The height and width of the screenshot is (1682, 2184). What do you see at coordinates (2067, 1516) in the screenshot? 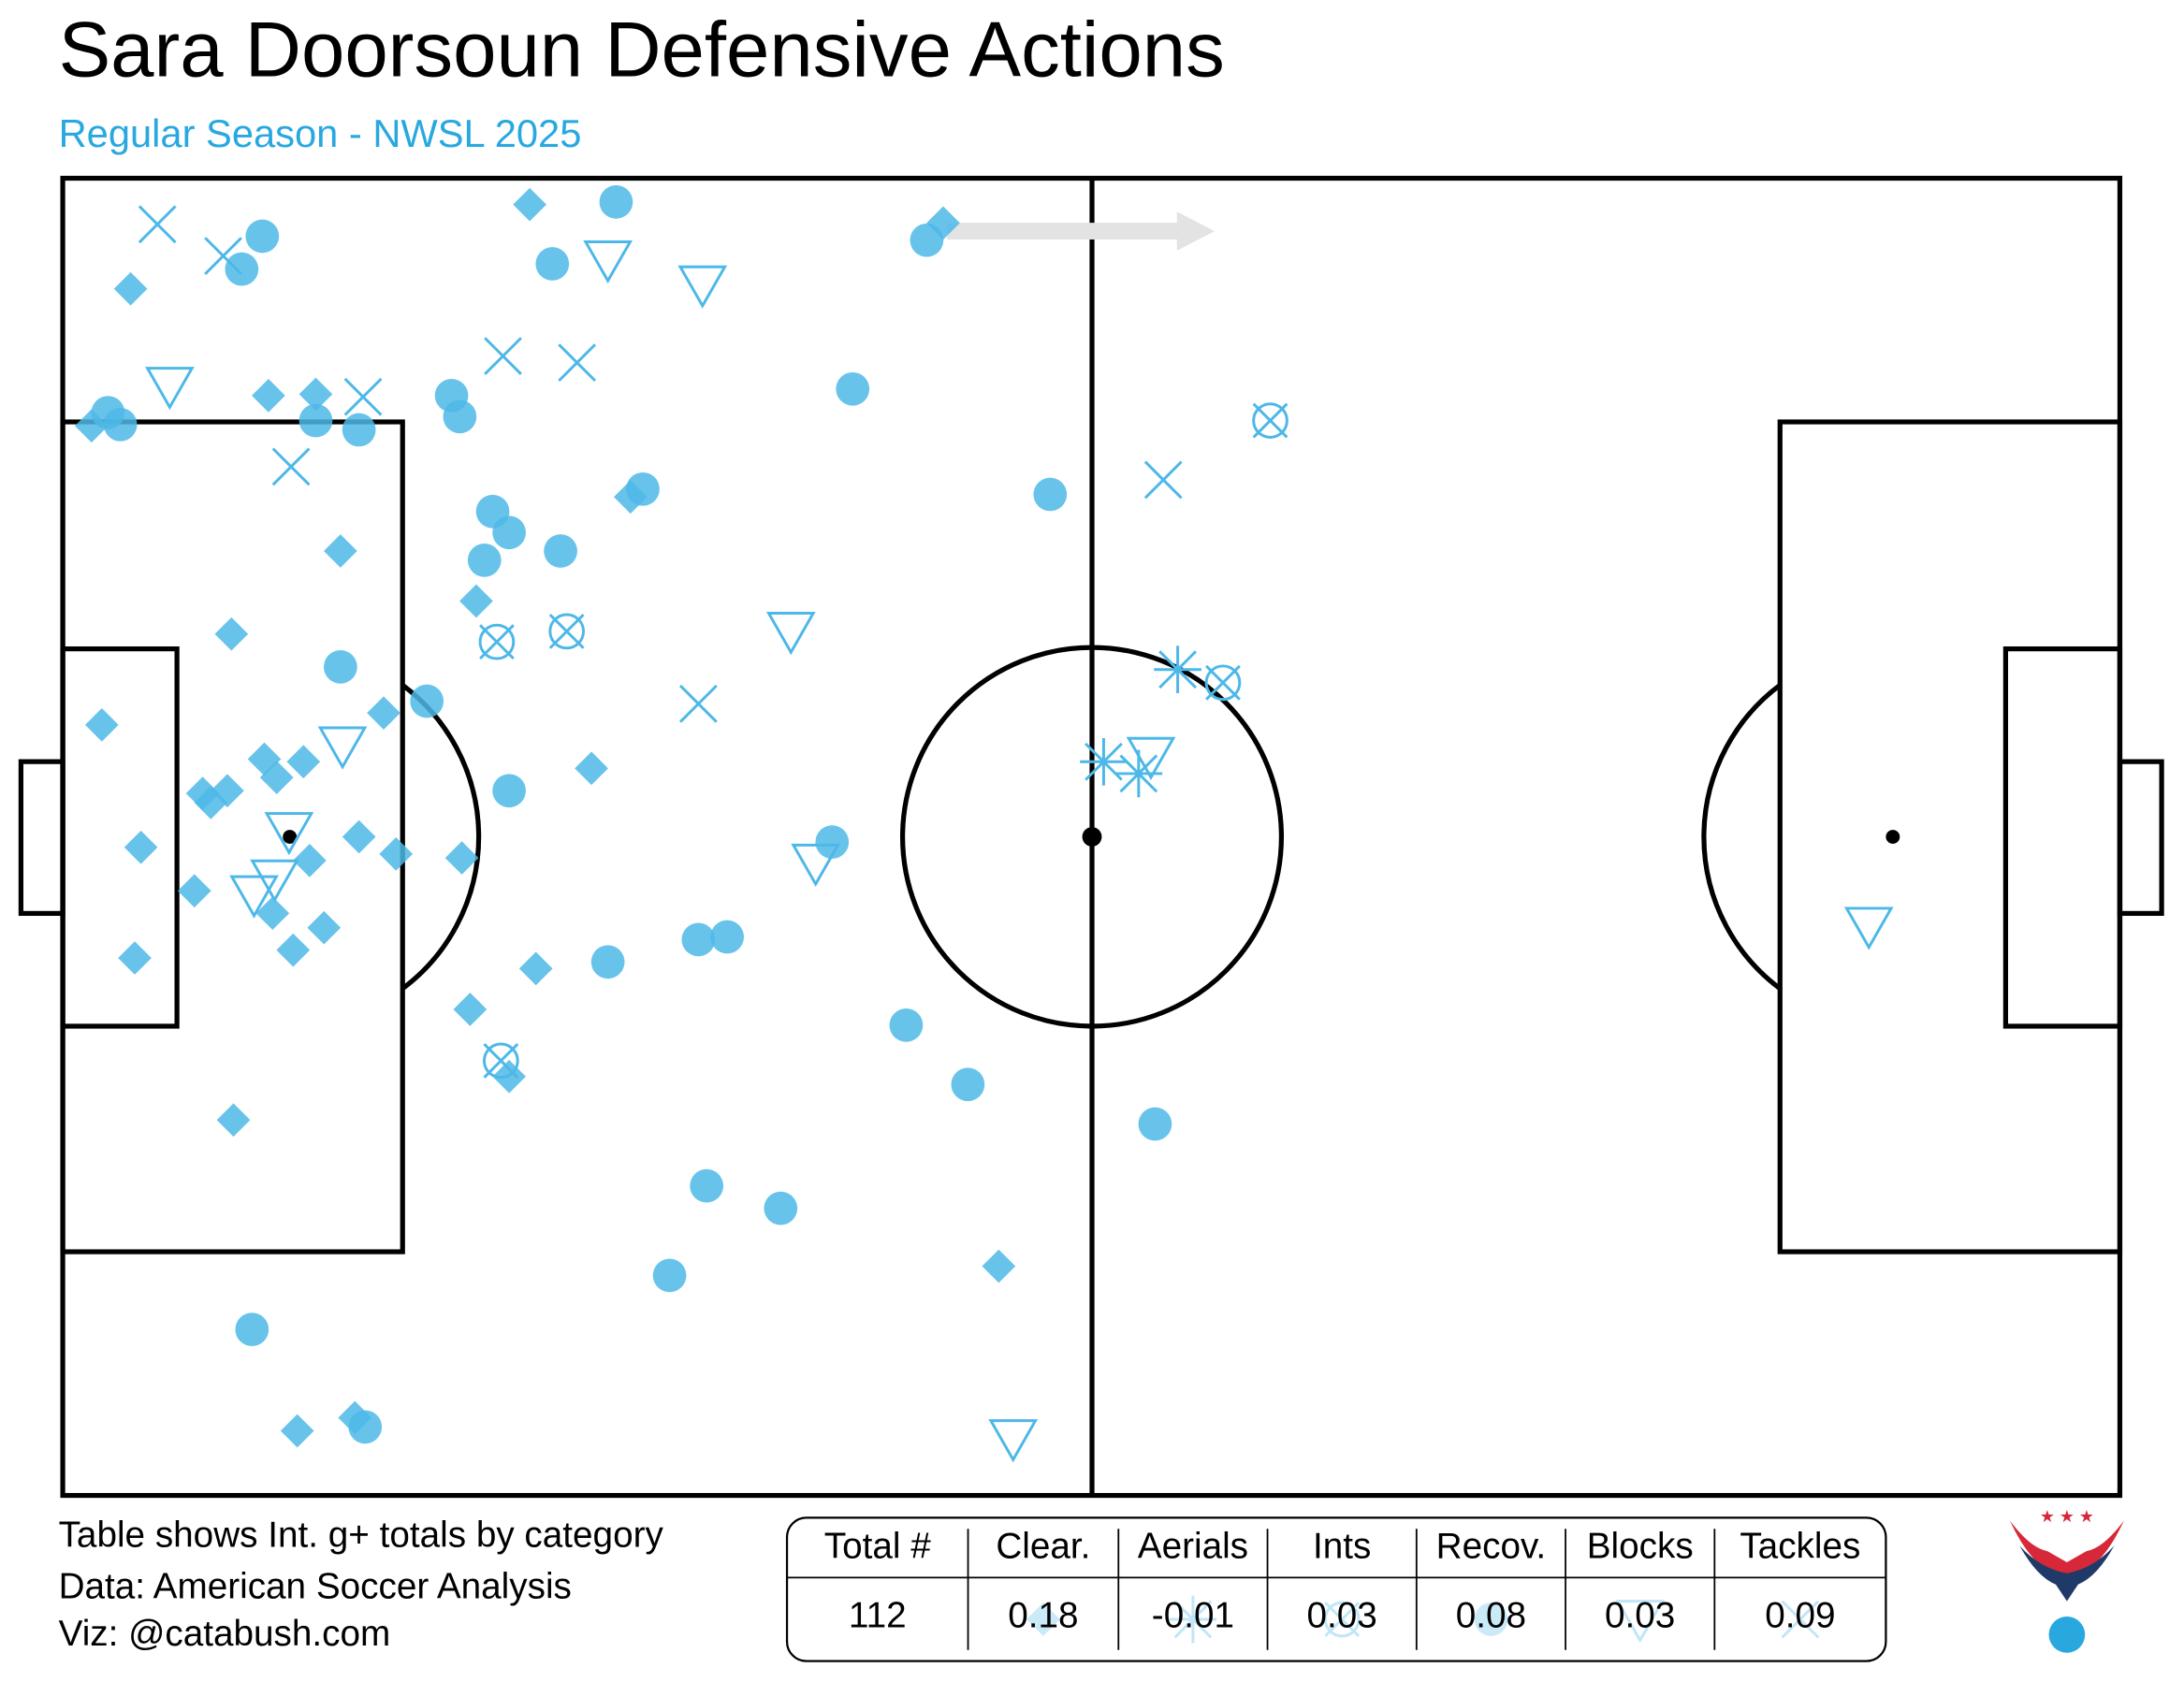
I see `logo-stars: ★ ★ ★` at bounding box center [2067, 1516].